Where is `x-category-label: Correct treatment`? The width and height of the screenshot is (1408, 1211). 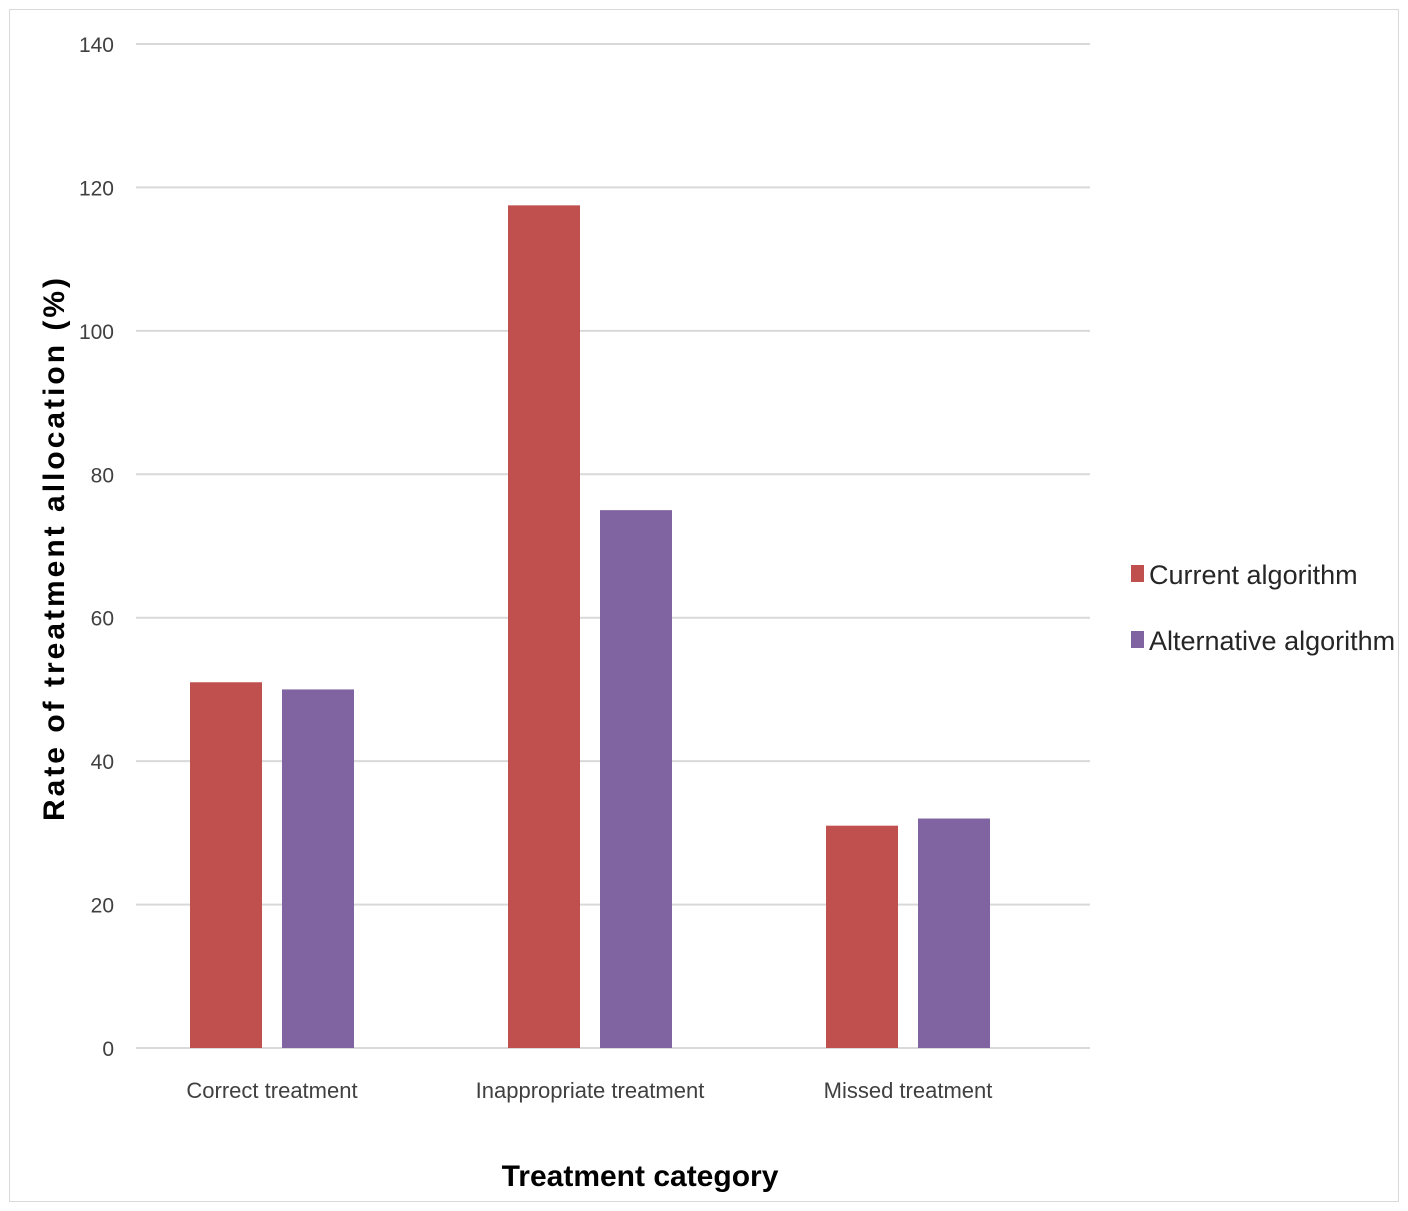
x-category-label: Correct treatment is located at coordinates (271, 1090).